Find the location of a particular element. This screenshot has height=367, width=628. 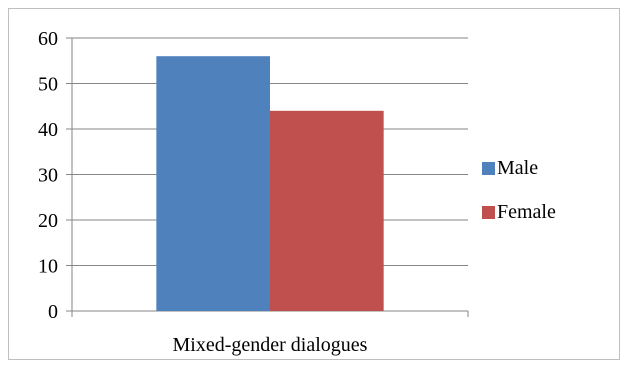

x-category-label: Mixed-gender dialogues is located at coordinates (270, 345).